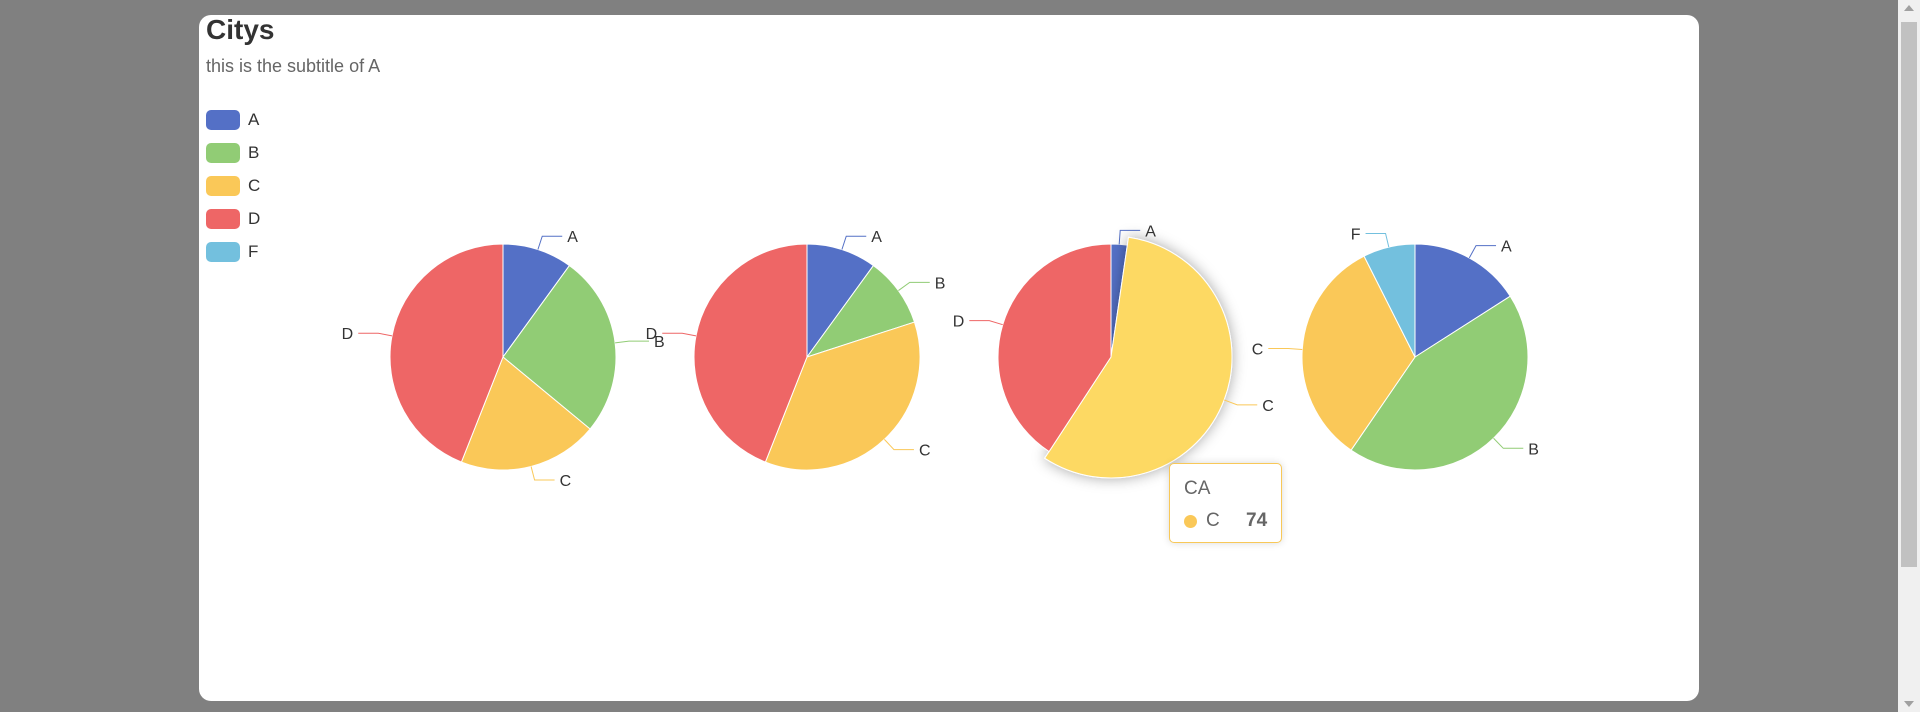 Image resolution: width=1920 pixels, height=712 pixels. I want to click on legend-label-d: D, so click(254, 218).